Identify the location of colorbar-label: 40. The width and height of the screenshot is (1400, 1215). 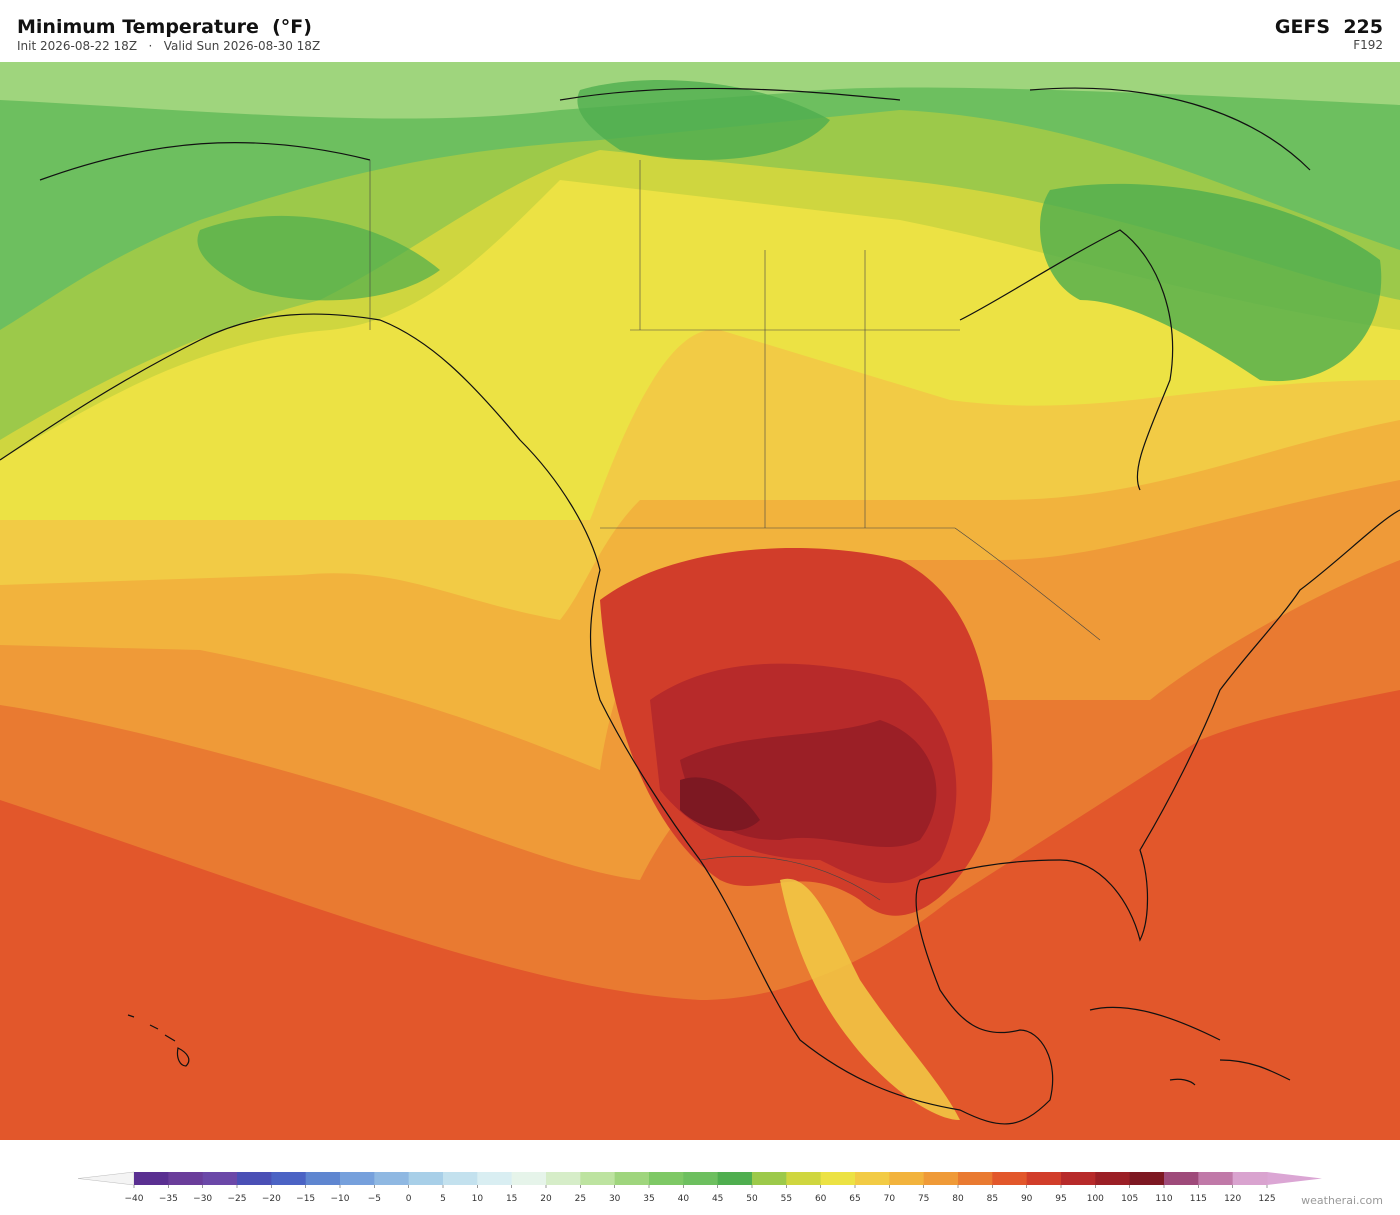
(684, 1199).